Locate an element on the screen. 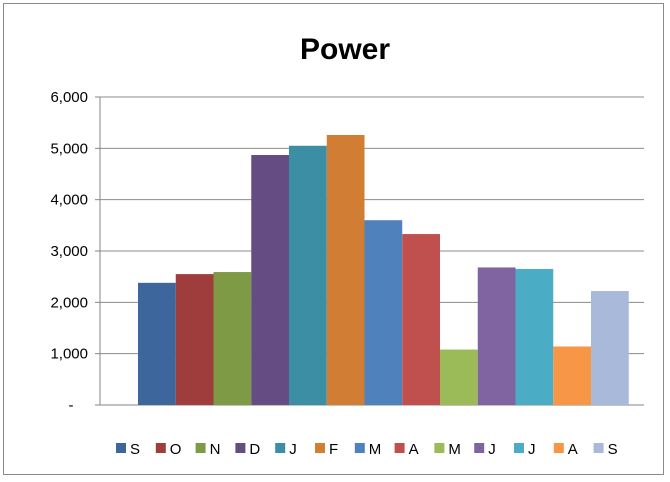 The height and width of the screenshot is (482, 670). y-tick-label: 3,000 is located at coordinates (69, 251).